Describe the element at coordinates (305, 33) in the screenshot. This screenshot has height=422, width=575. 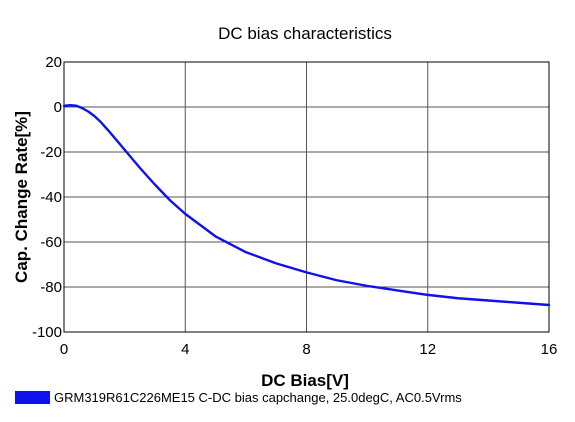
I see `chart-title: DC bias characteristics` at that location.